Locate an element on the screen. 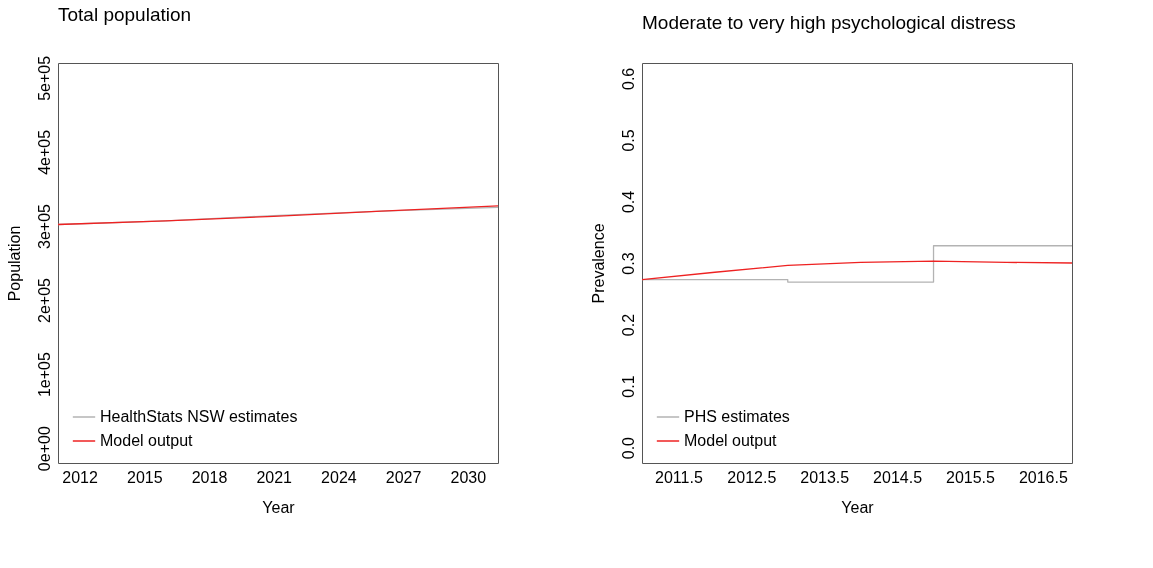 Image resolution: width=1153 pixels, height=568 pixels. x-tick-label: 2012.5 is located at coordinates (752, 477).